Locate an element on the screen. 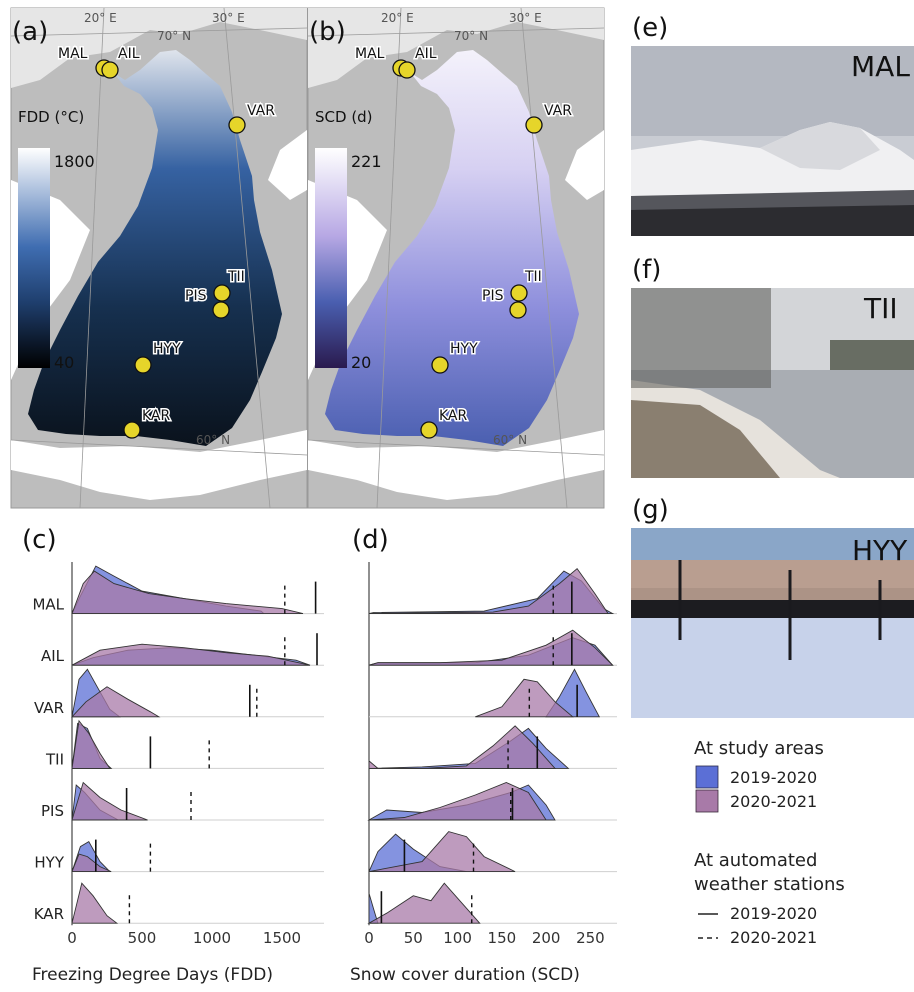 The width and height of the screenshot is (914, 992). x-tick-label: 150 is located at coordinates (502, 938).